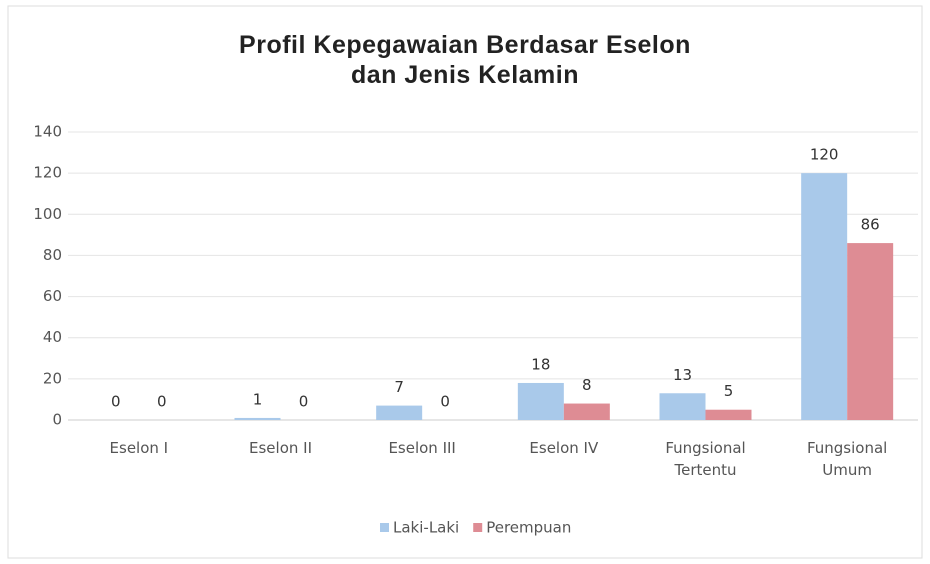 This screenshot has width=930, height=564. I want to click on y-tick-label: 0, so click(57, 420).